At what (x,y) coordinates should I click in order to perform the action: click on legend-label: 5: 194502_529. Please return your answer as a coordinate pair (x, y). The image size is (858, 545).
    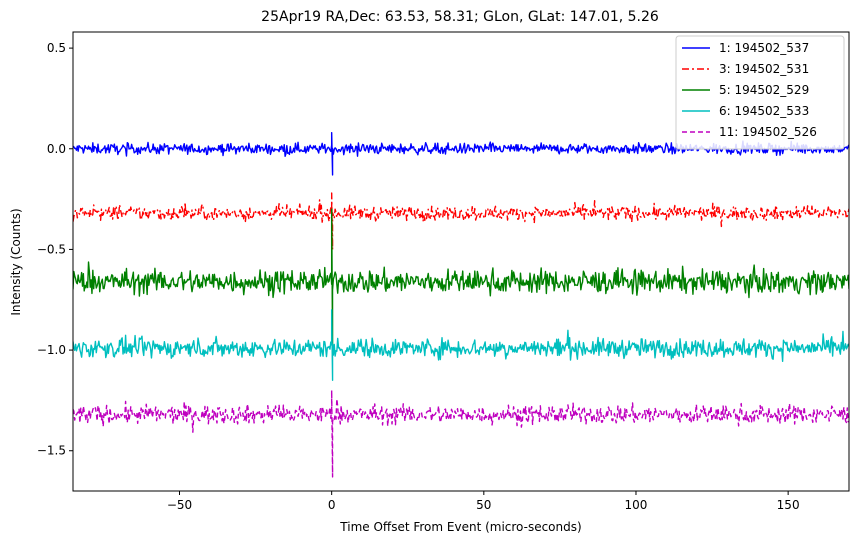
    Looking at the image, I should click on (764, 90).